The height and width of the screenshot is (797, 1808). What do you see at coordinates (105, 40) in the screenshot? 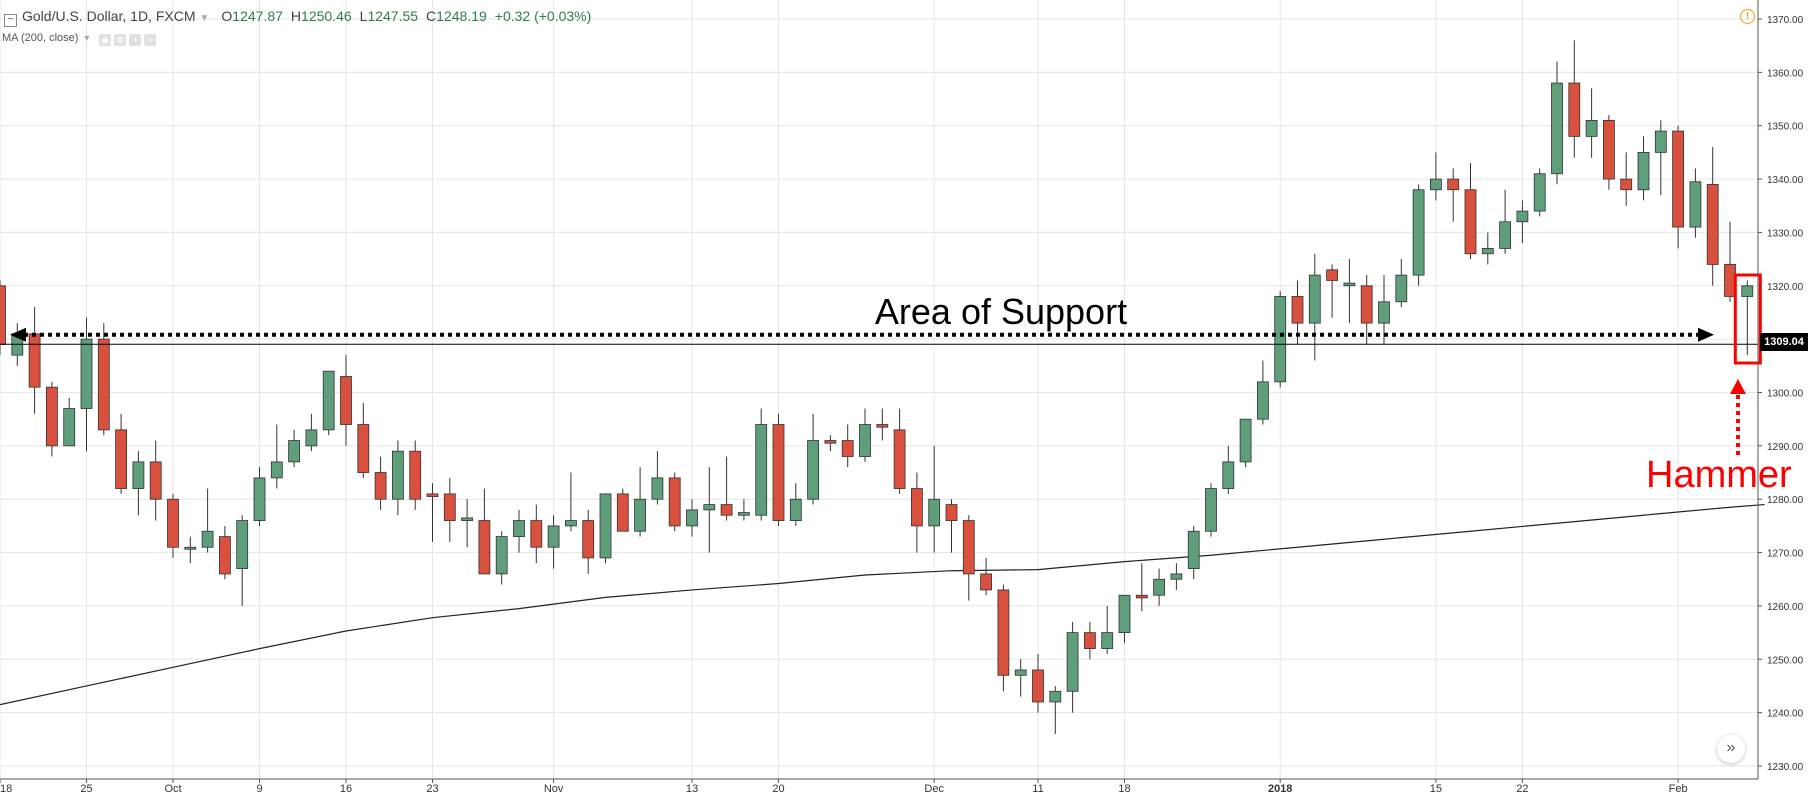
I see `visibility-icon: ◉` at bounding box center [105, 40].